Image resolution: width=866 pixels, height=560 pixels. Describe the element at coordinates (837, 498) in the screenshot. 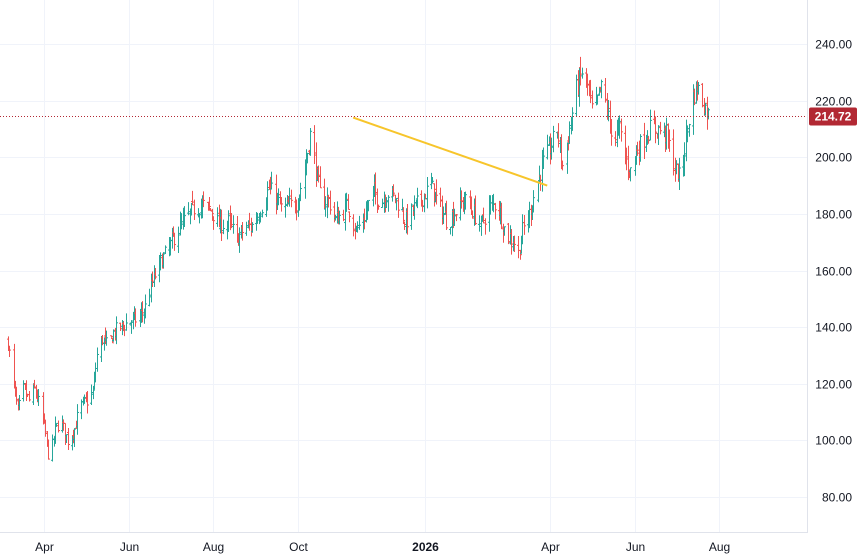

I see `price-tick-label: 80.00` at that location.